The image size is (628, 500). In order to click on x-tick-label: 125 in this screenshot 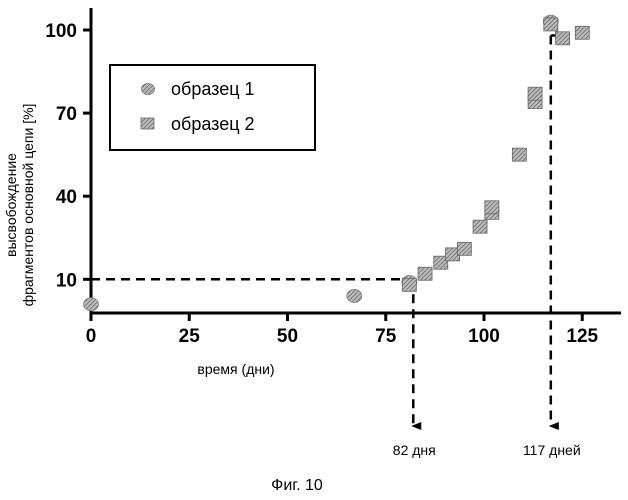, I will do `click(582, 336)`.